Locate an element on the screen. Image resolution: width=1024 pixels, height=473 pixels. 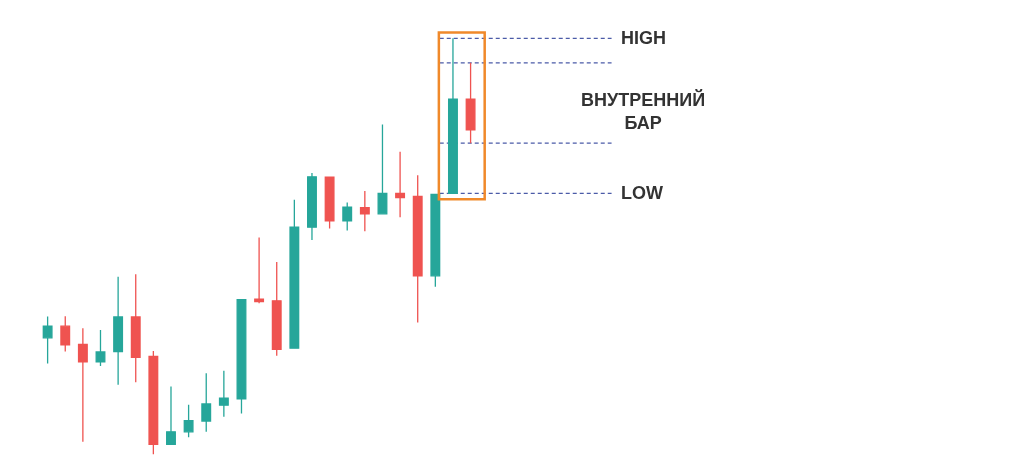
text: ВНУТРЕННИЙ БАР is located at coordinates (643, 111).